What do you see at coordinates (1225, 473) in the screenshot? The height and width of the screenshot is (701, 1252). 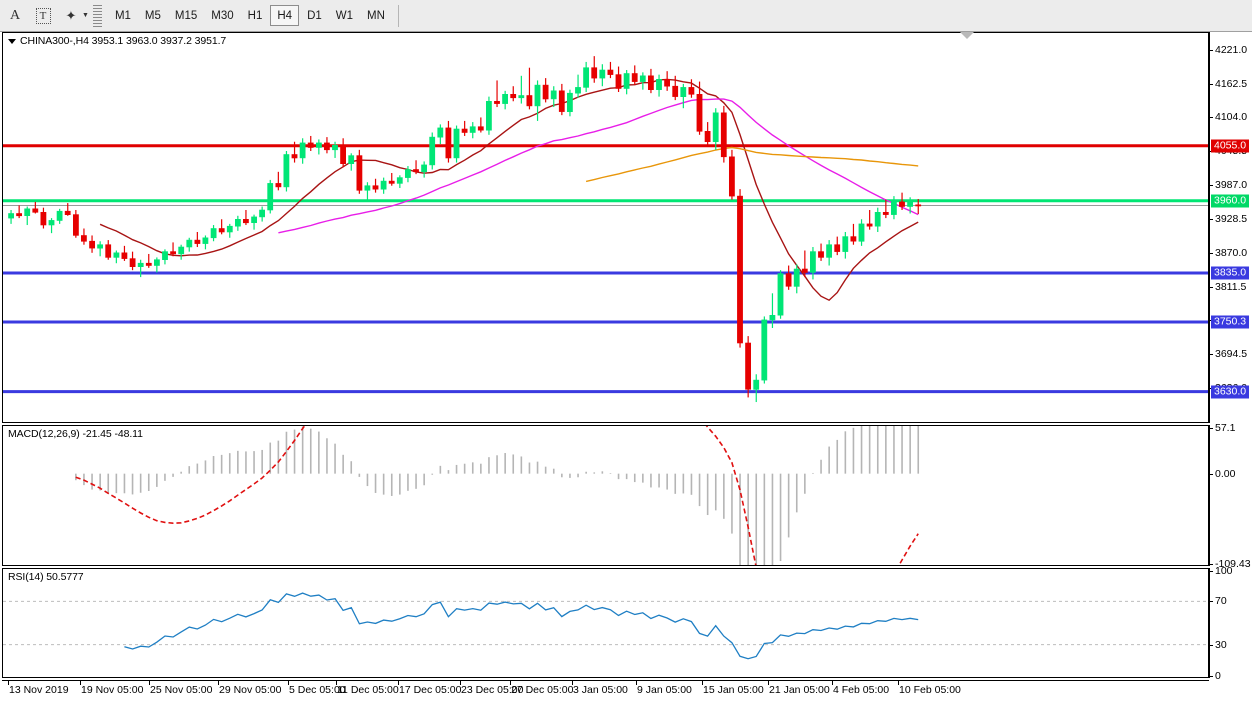 I see `macd-tick-label: 0.00` at bounding box center [1225, 473].